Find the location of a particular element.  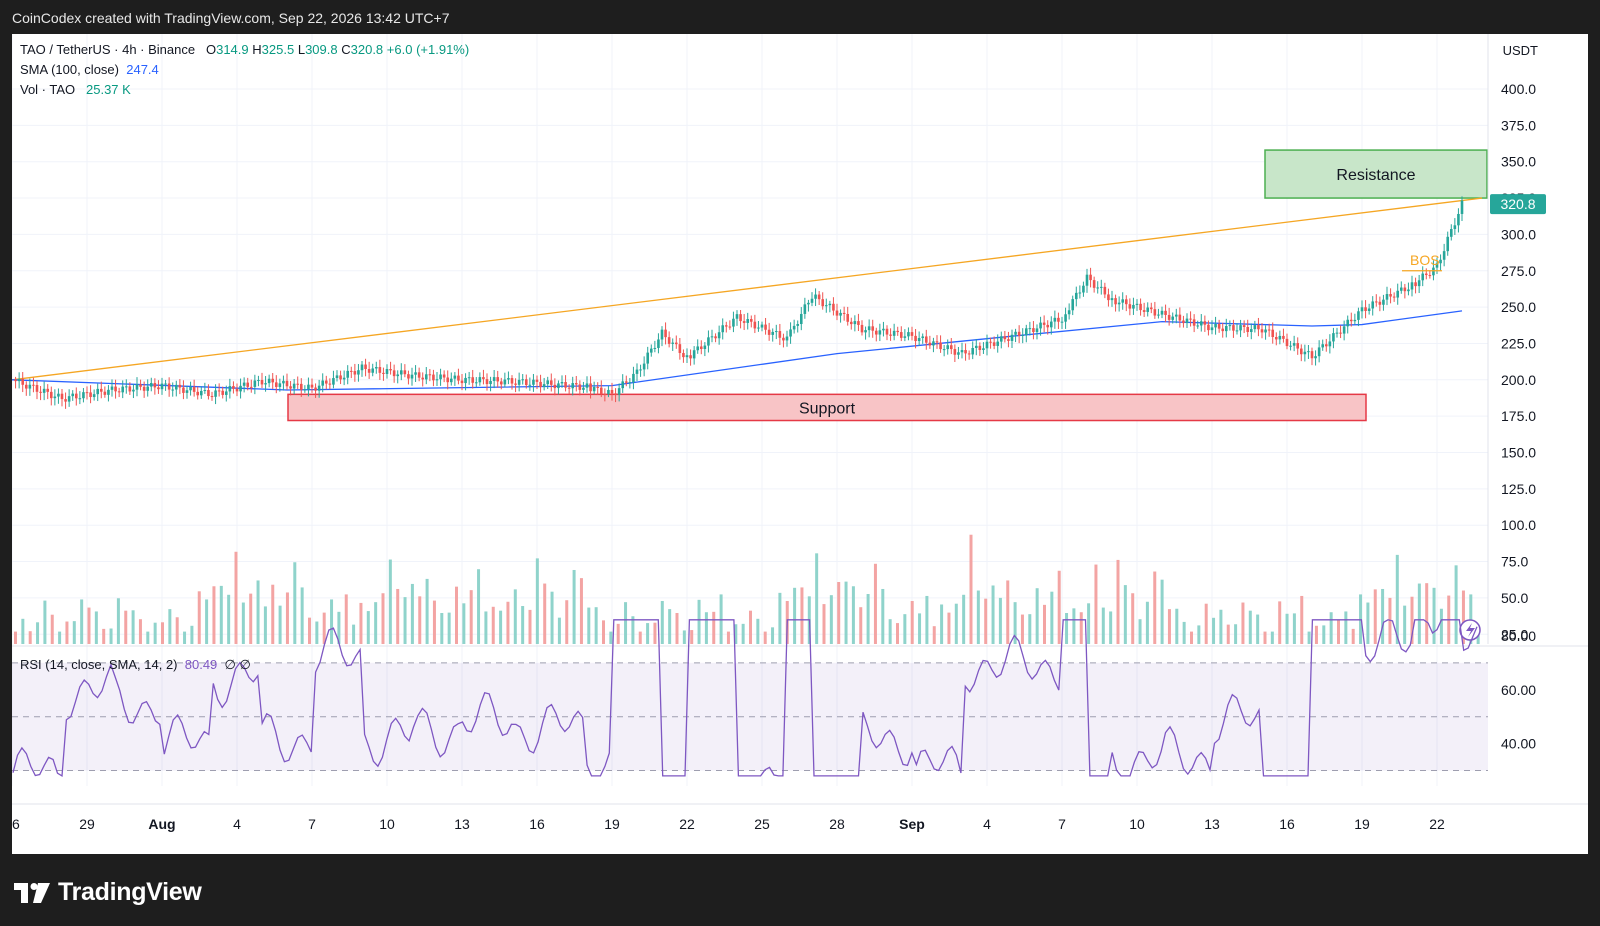

legend-sma-row: SMA (100, close) 247.4 is located at coordinates (89, 69).